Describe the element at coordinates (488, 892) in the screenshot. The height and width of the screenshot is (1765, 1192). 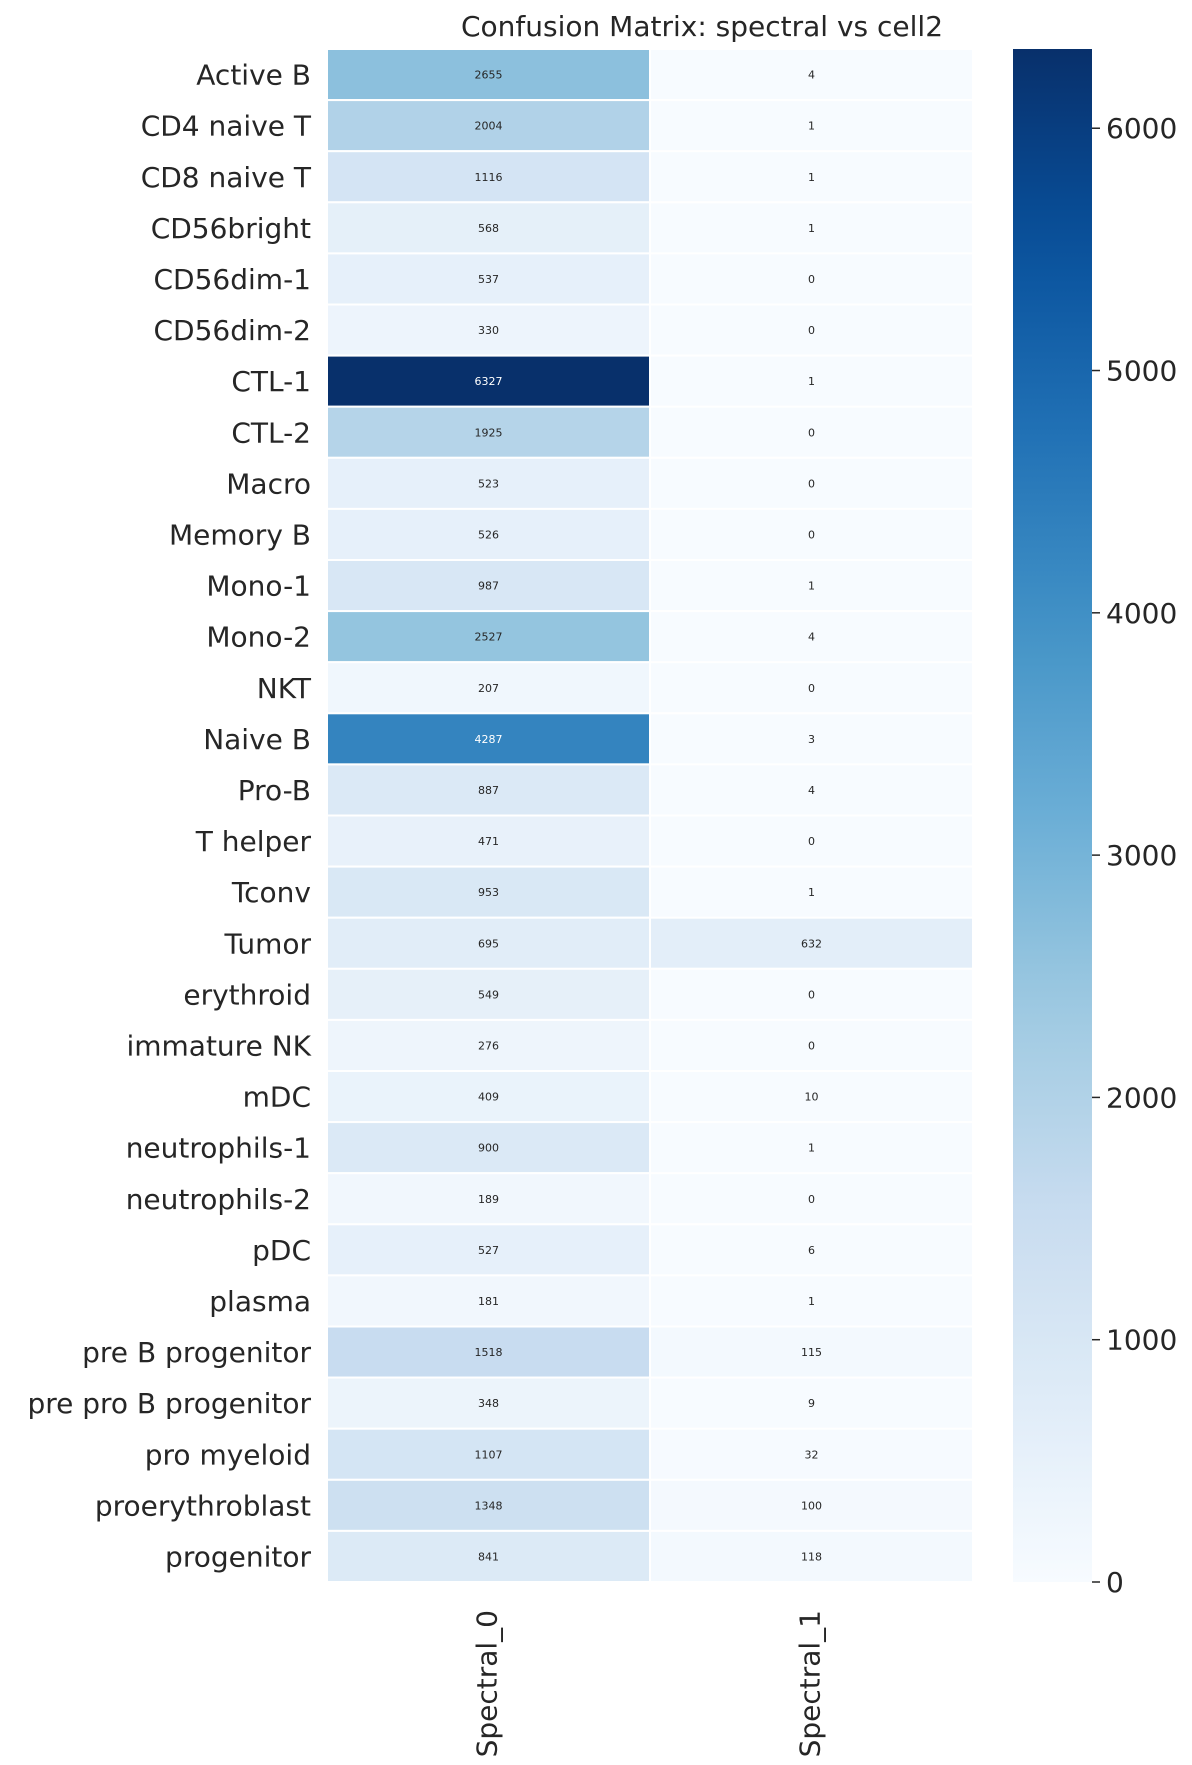
I see `cell-value-label: 953` at that location.